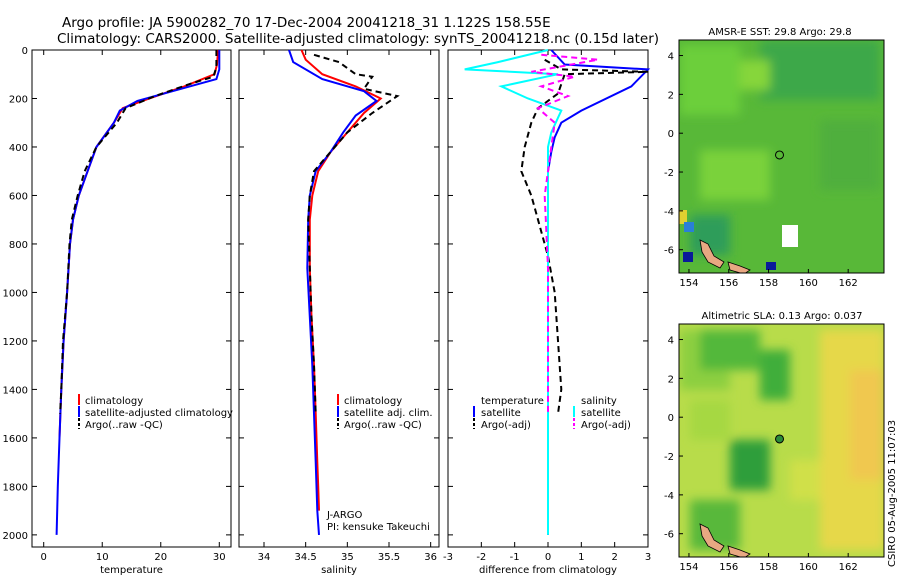  What do you see at coordinates (15, 390) in the screenshot?
I see `y-tick-label: 1400` at bounding box center [15, 390].